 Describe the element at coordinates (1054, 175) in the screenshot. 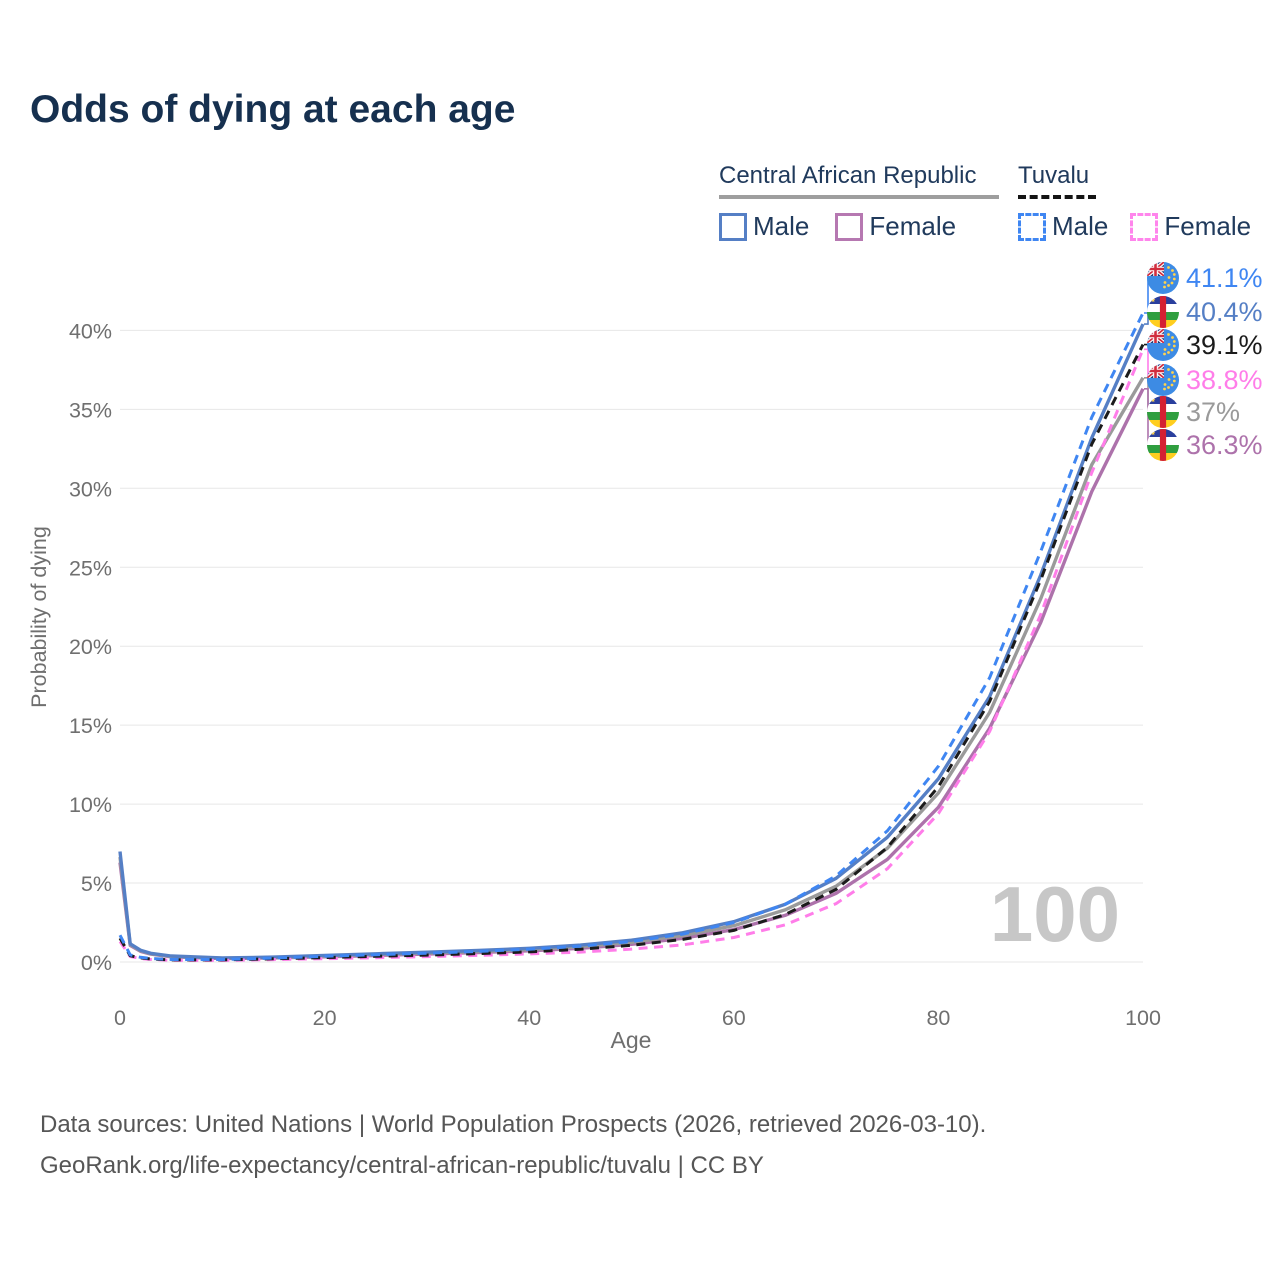

I see `legend-group-title: Tuvalu` at that location.